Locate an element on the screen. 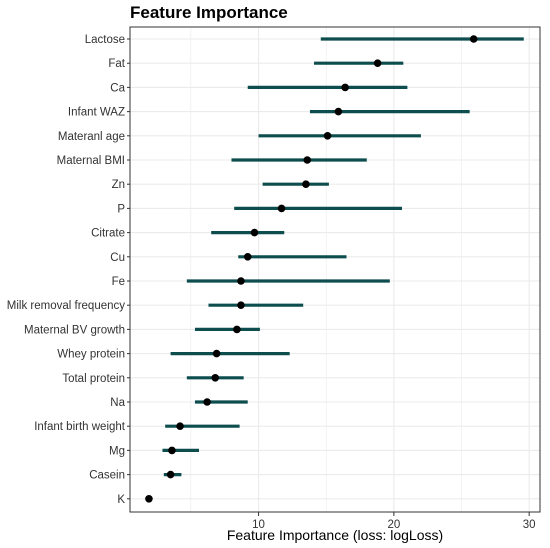 The height and width of the screenshot is (548, 550). x-tick-label: 30 is located at coordinates (529, 525).